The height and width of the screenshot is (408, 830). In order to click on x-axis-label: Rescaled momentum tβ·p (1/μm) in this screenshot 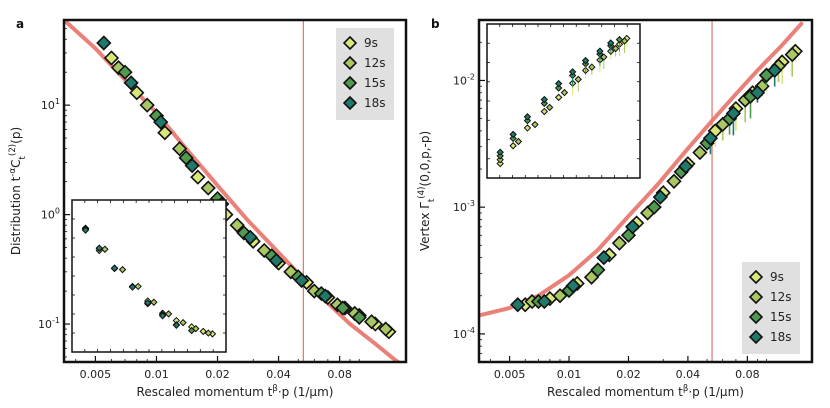, I will do `click(645, 391)`.